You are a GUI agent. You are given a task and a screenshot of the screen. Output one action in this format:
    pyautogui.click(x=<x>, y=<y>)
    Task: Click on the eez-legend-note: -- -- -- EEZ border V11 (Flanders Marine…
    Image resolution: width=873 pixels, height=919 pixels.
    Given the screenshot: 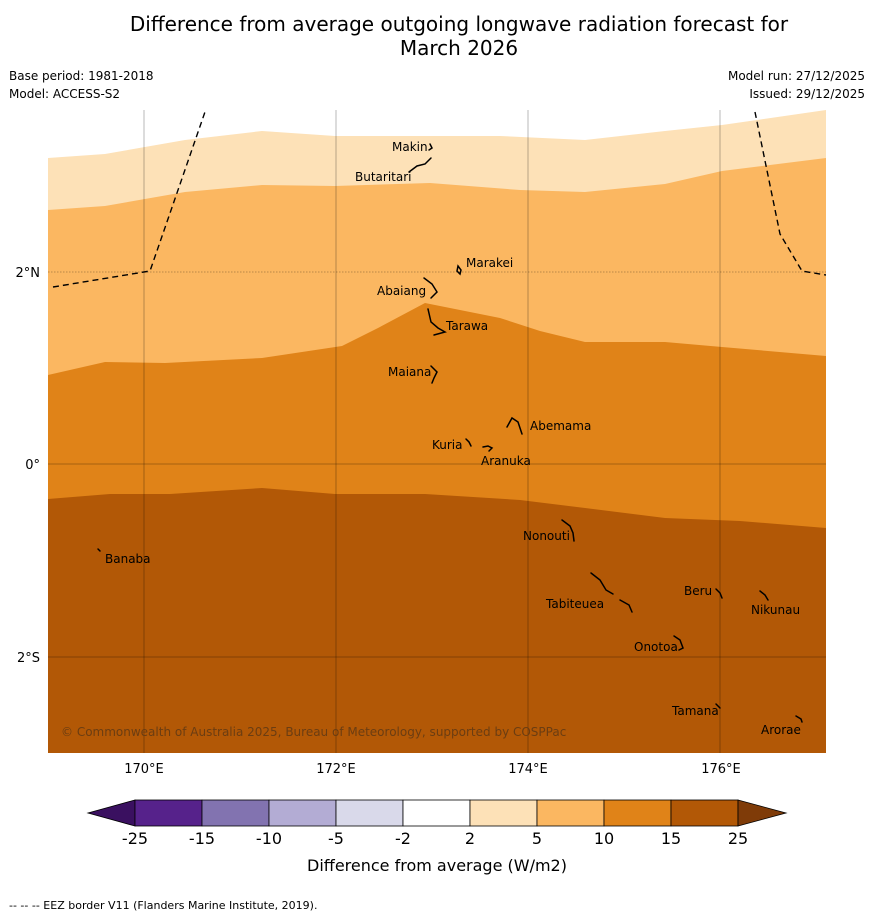 What is the action you would take?
    pyautogui.click(x=163, y=905)
    